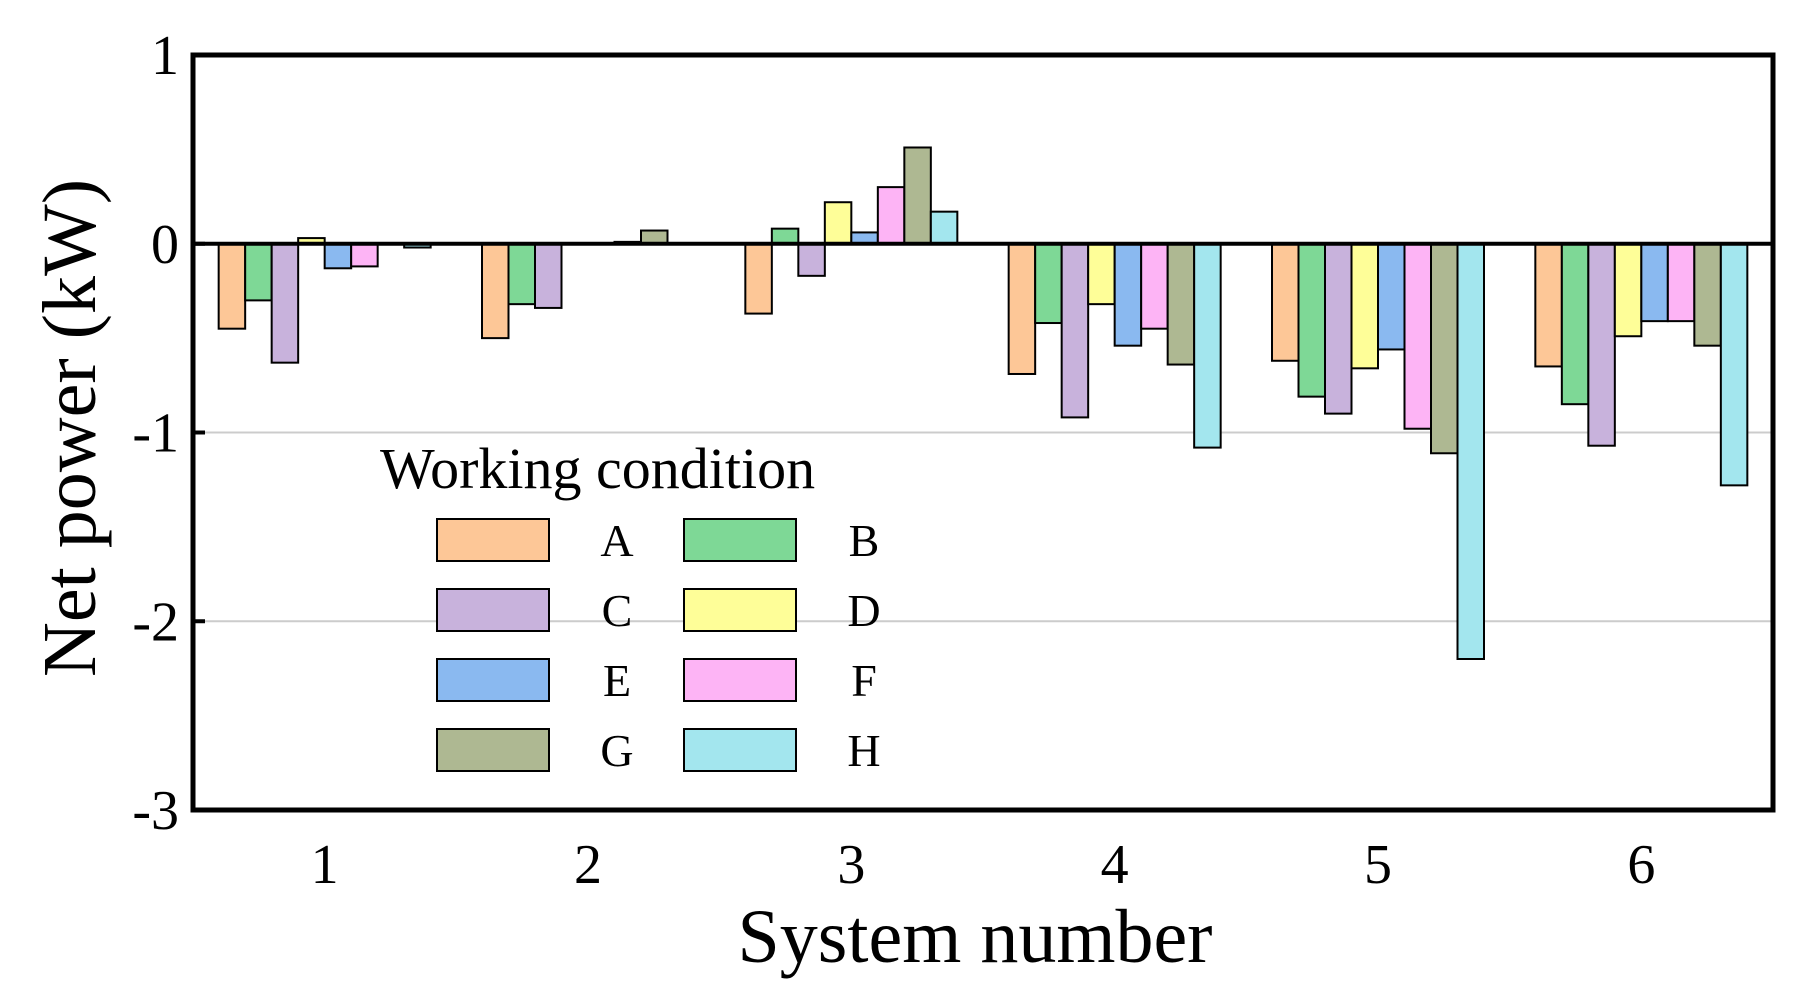 The width and height of the screenshot is (1805, 996). I want to click on x-tick-label: 1, so click(325, 865).